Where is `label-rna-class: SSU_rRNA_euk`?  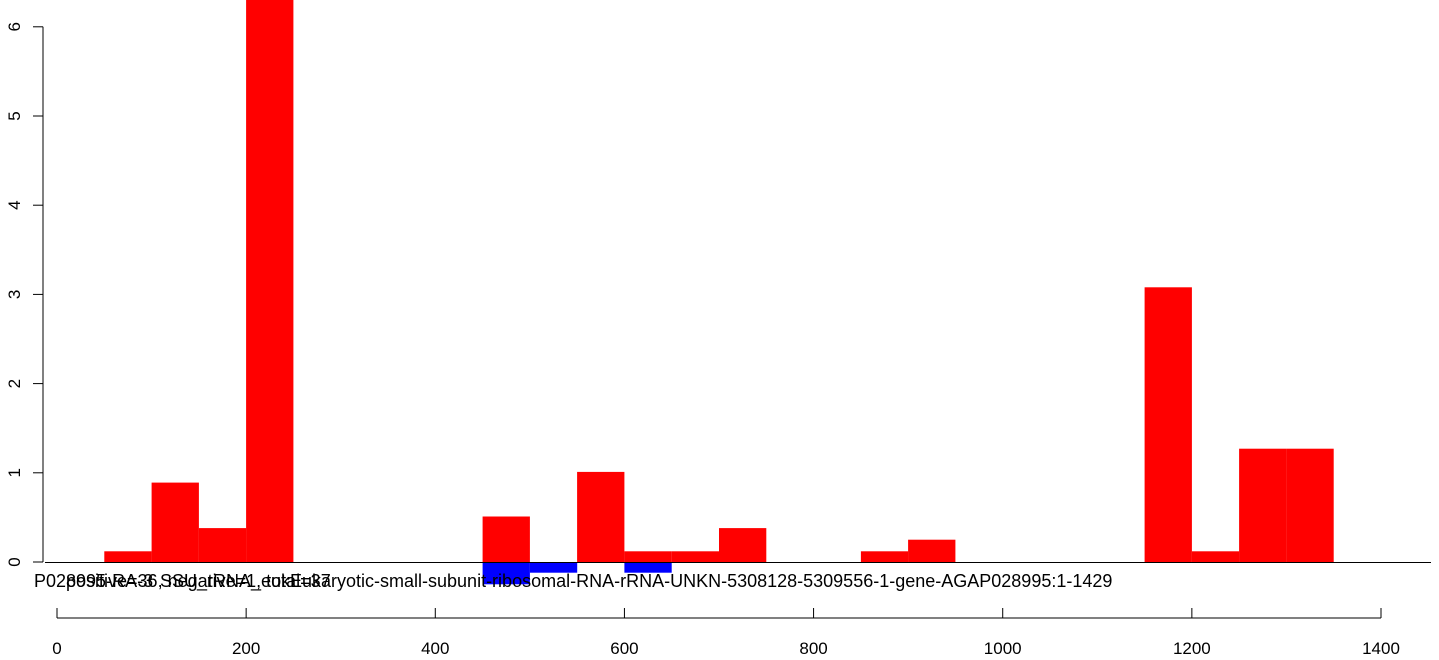
label-rna-class: SSU_rRNA_euk is located at coordinates (225, 581).